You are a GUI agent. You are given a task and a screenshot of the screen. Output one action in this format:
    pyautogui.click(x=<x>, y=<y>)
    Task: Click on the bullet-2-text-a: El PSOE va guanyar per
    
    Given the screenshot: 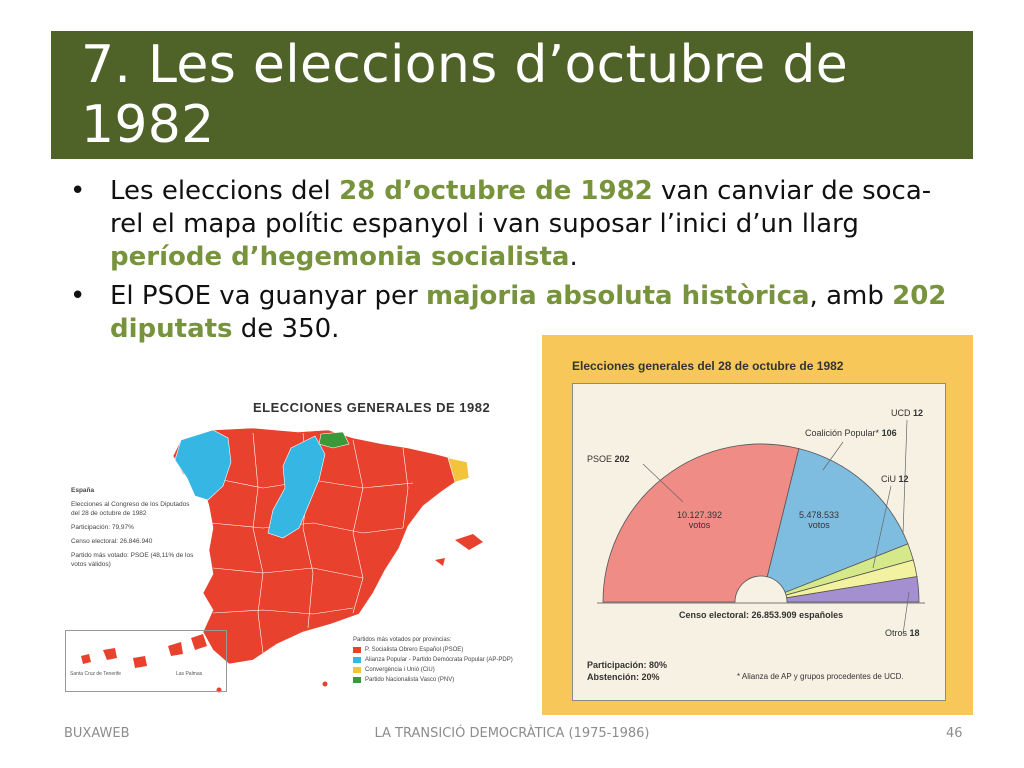 What is the action you would take?
    pyautogui.click(x=268, y=296)
    